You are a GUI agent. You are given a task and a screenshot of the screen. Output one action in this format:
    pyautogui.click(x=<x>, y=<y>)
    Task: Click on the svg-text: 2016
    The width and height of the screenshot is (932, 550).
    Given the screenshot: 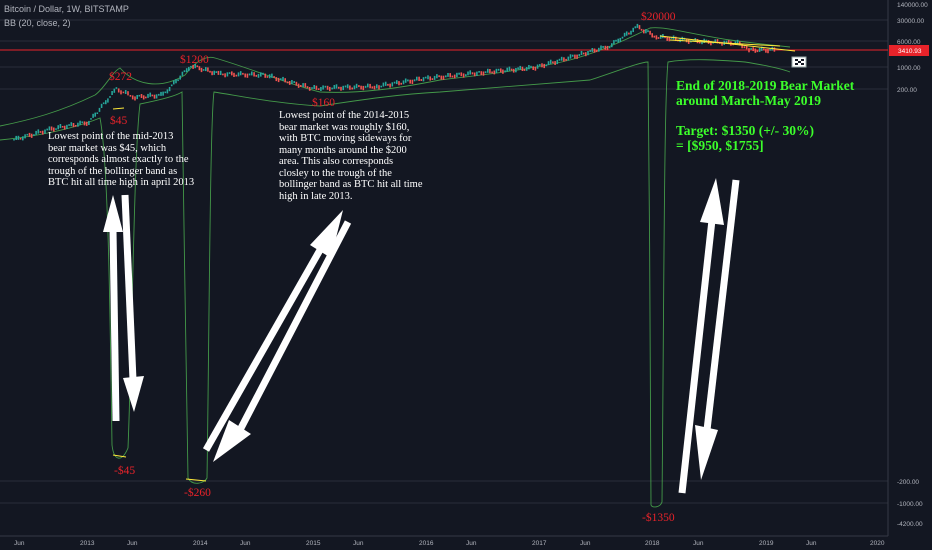 What is the action you would take?
    pyautogui.click(x=426, y=543)
    